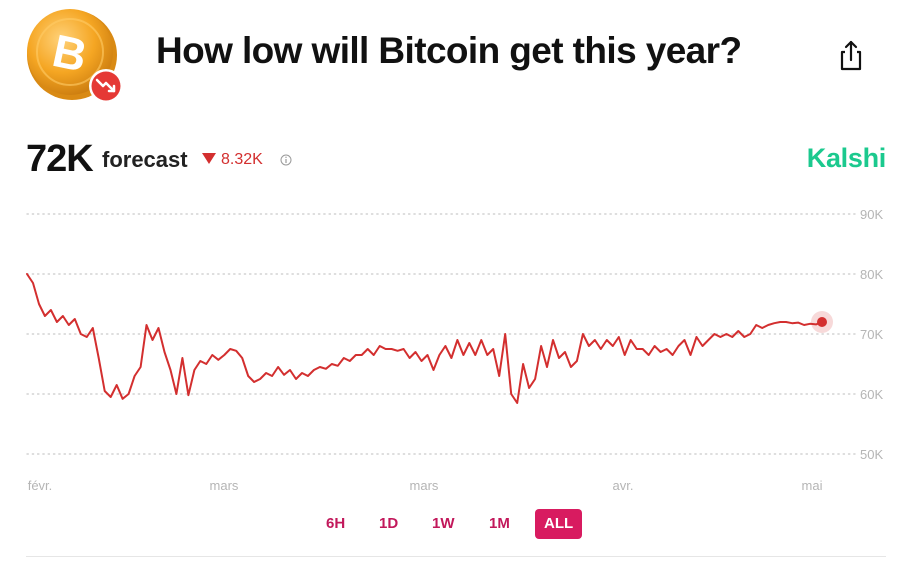  What do you see at coordinates (242, 159) in the screenshot?
I see `forecast-change-value: 8.32K` at bounding box center [242, 159].